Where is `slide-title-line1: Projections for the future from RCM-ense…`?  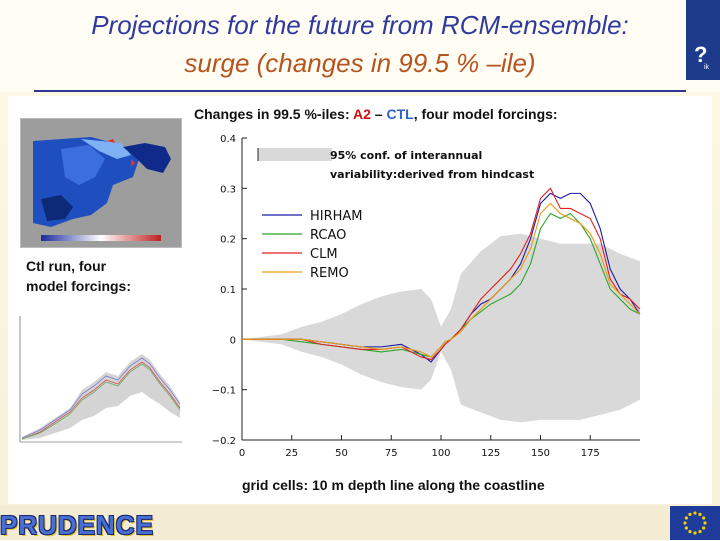 slide-title-line1: Projections for the future from RCM-ense… is located at coordinates (360, 25).